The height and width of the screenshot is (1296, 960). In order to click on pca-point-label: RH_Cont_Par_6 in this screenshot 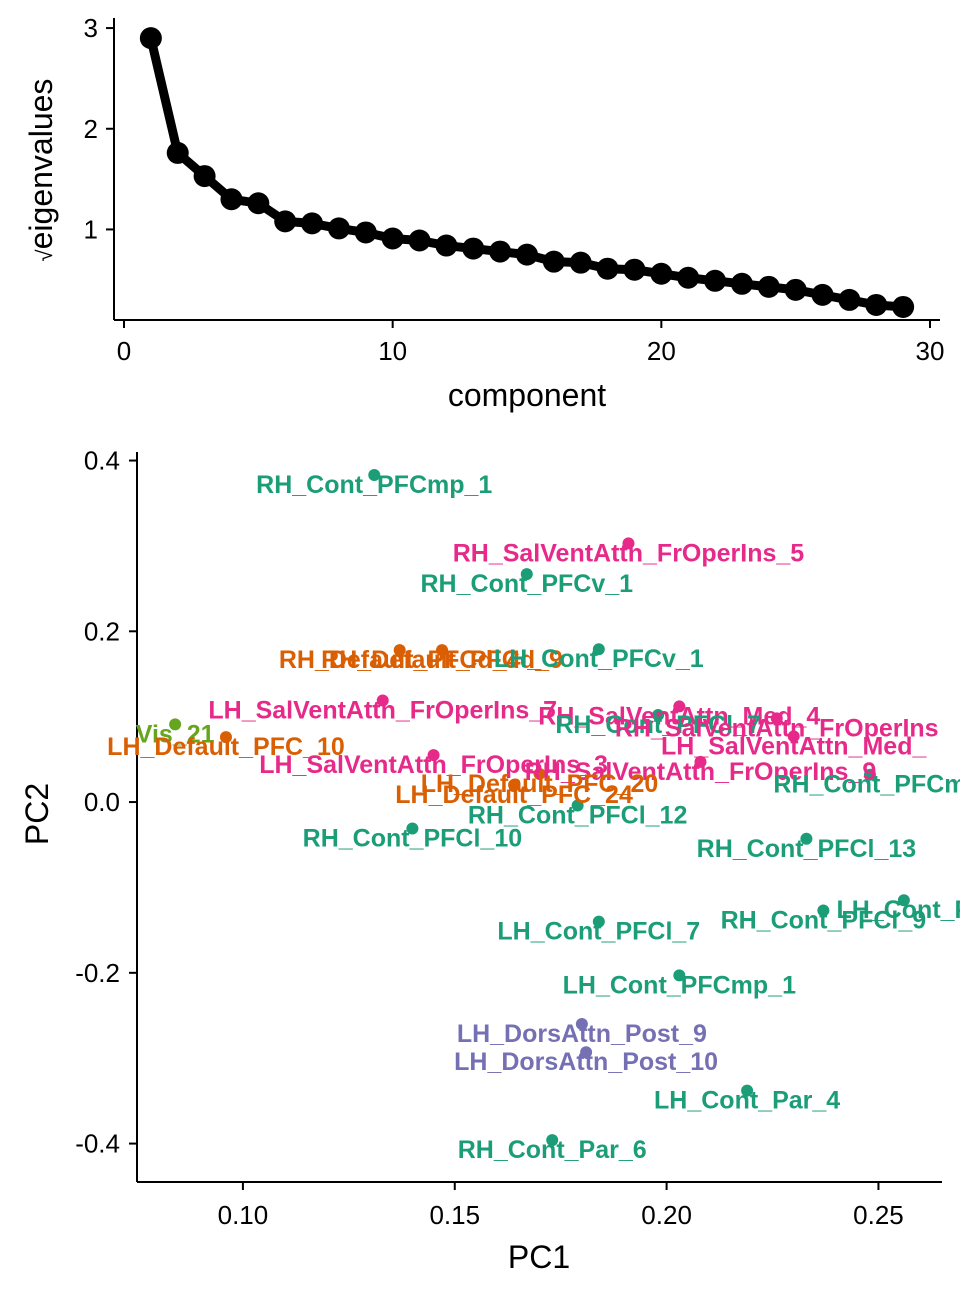, I will do `click(552, 1150)`.